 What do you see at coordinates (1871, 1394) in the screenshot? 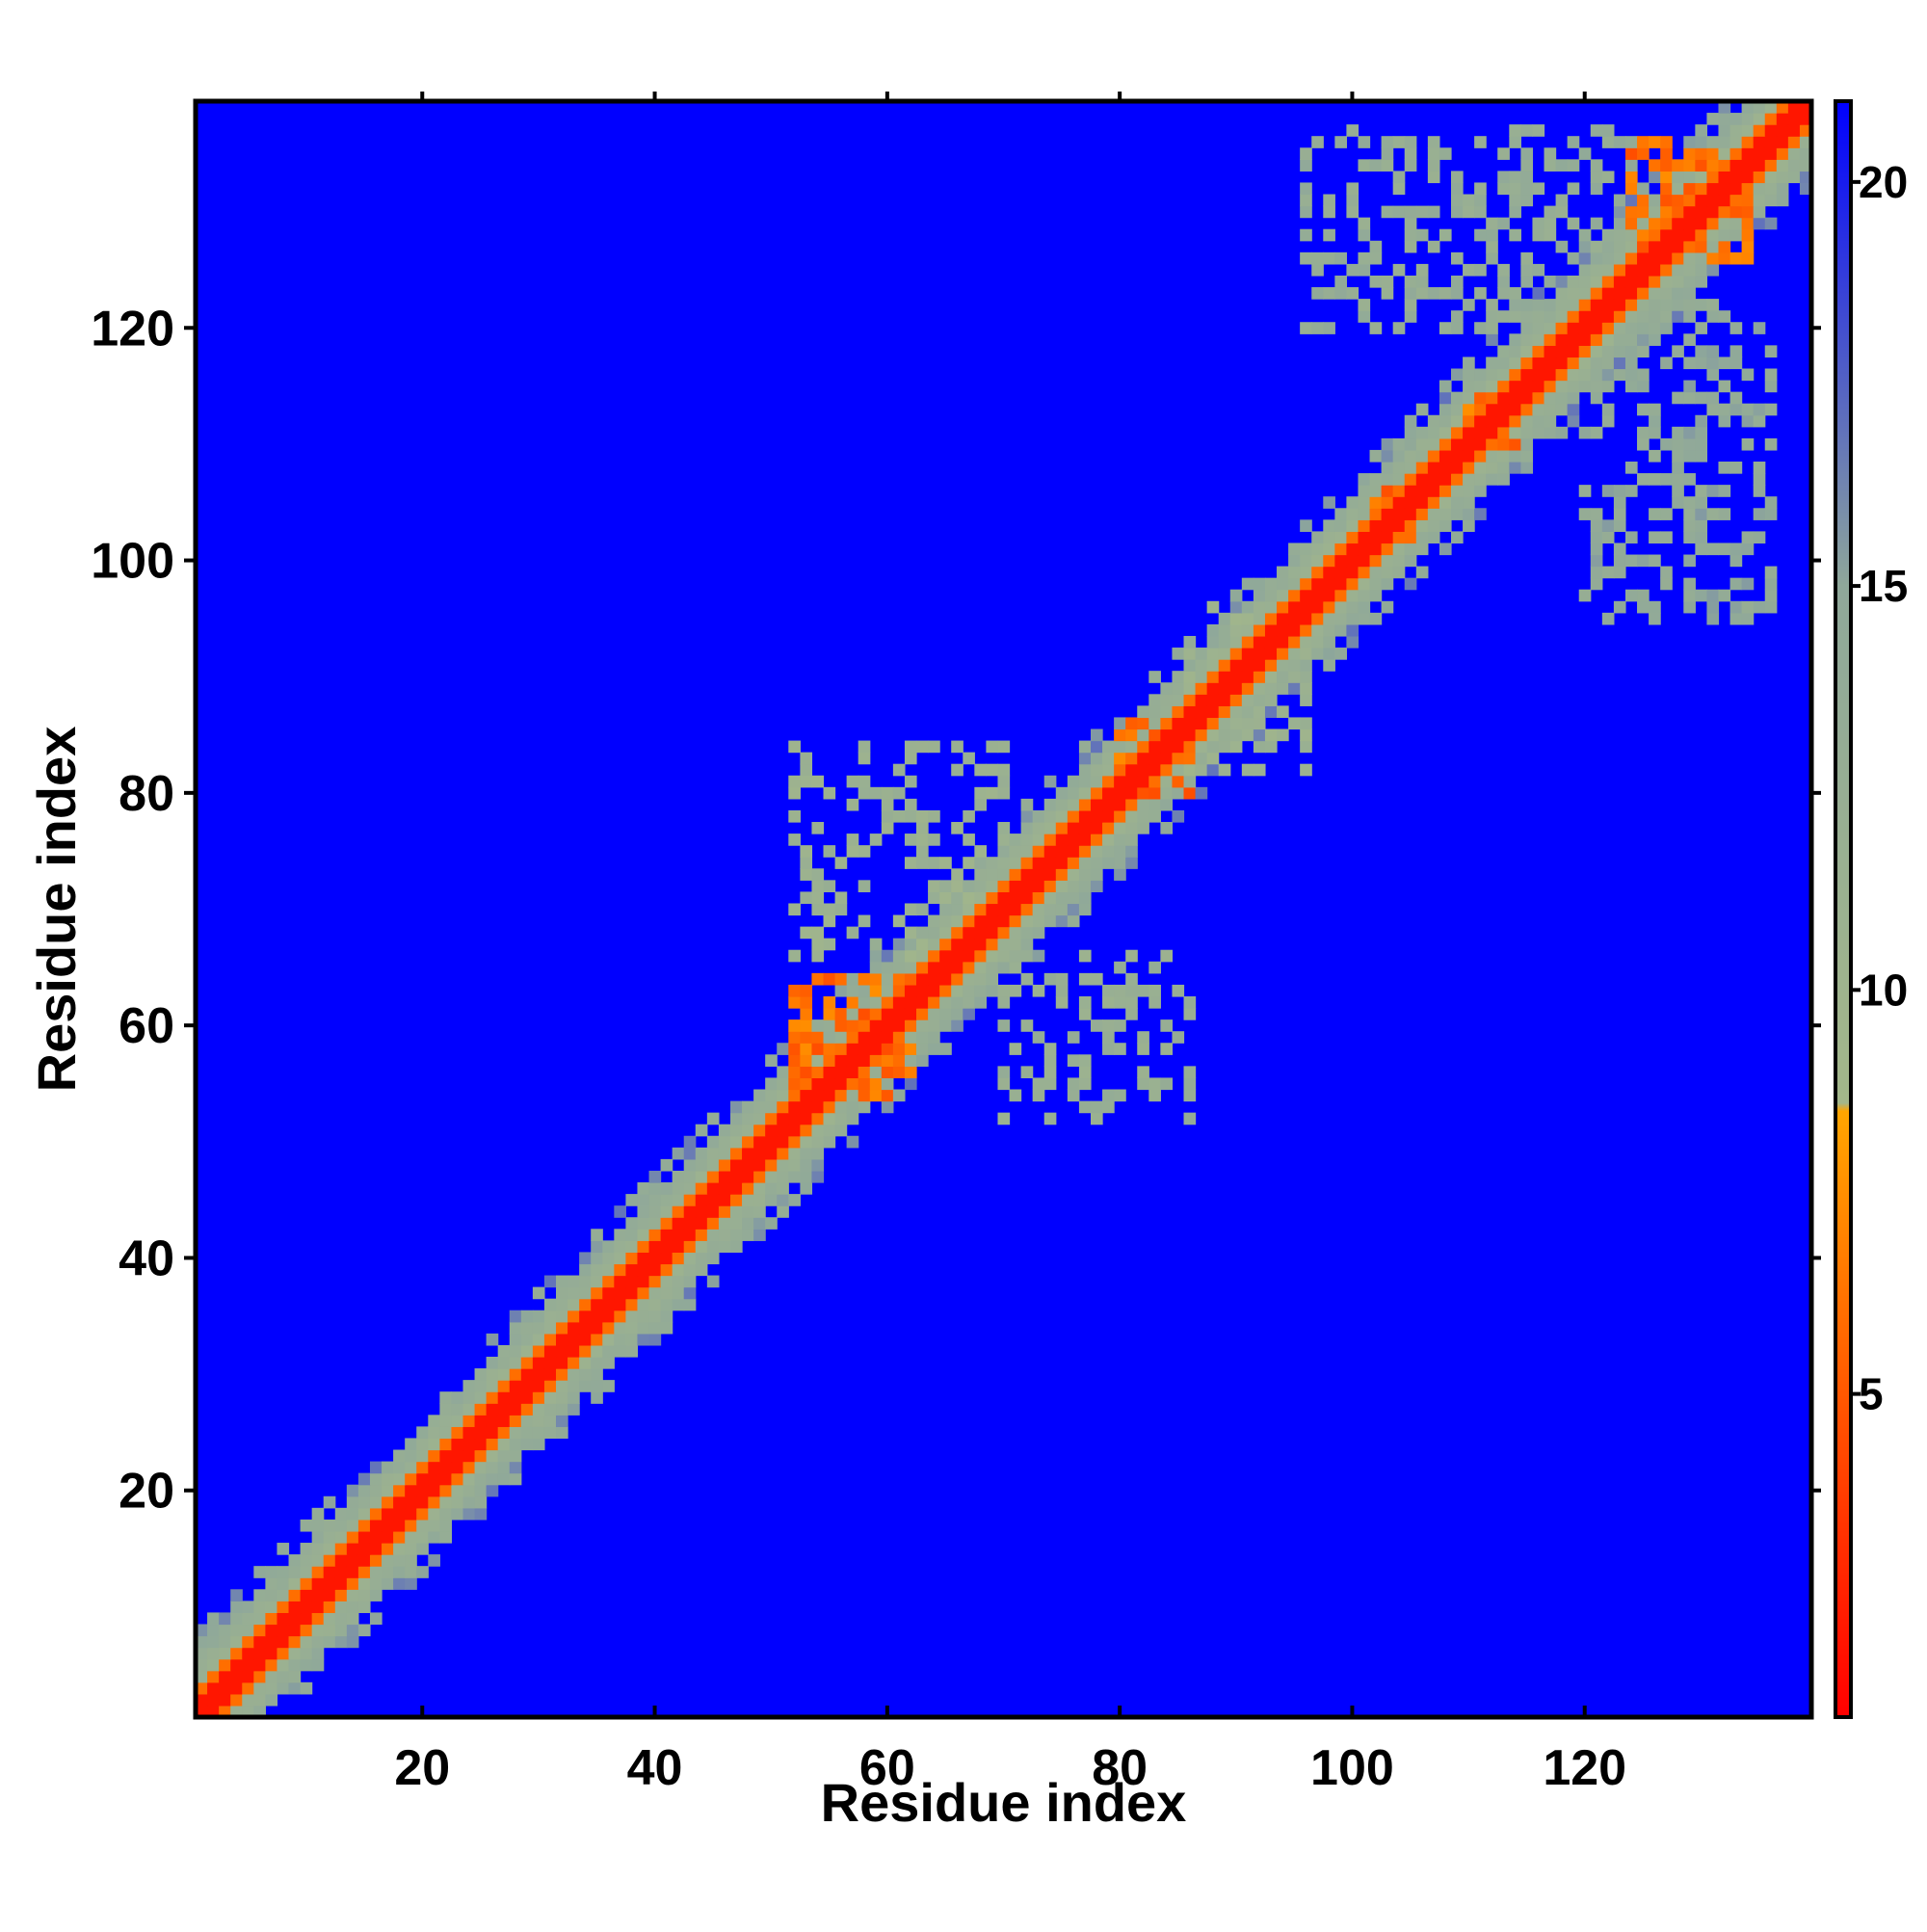
I see `colorbar-tick-label: 5` at bounding box center [1871, 1394].